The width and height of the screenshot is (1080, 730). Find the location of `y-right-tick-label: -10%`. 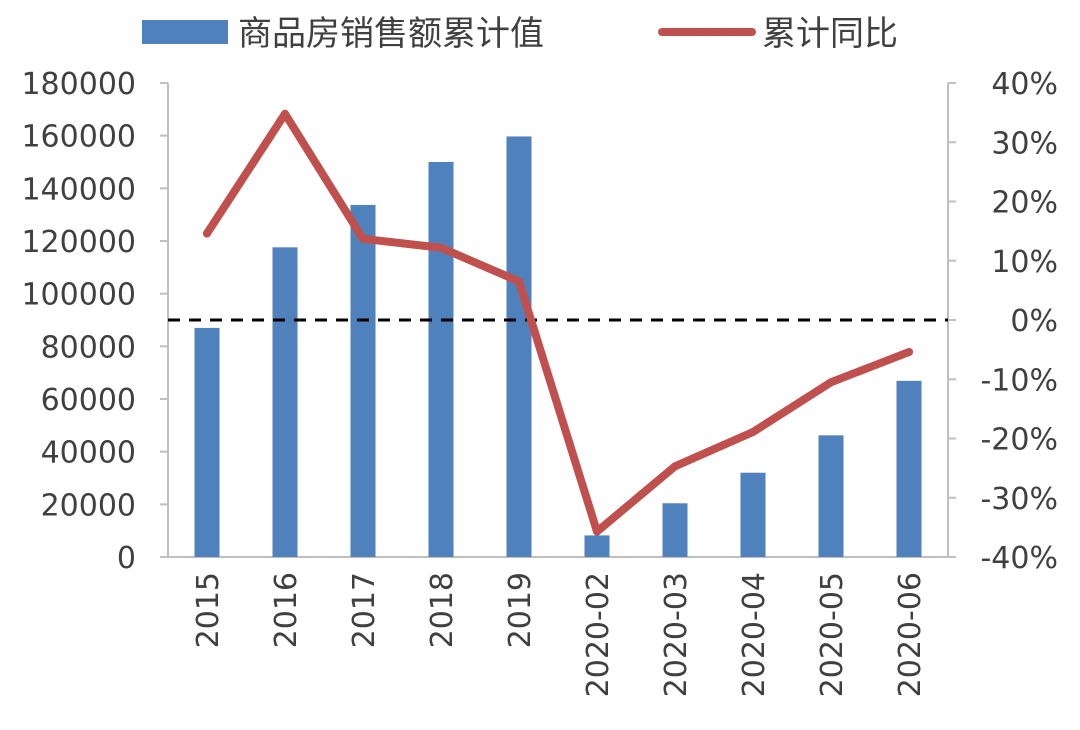

y-right-tick-label: -10% is located at coordinates (1019, 380).